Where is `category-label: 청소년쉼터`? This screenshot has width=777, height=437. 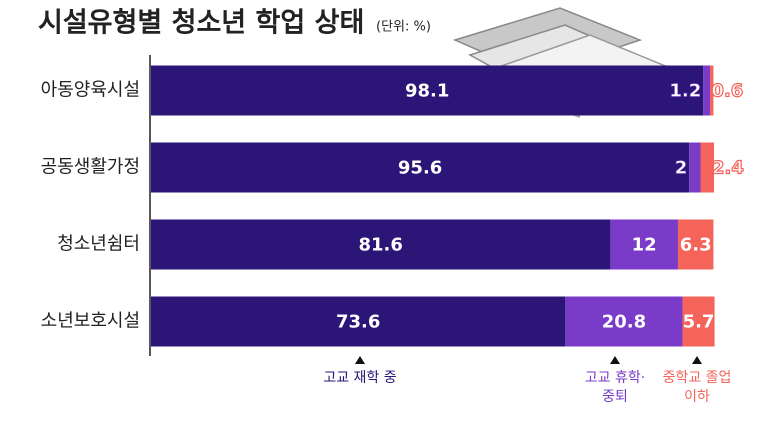 category-label: 청소년쉼터 is located at coordinates (98, 244).